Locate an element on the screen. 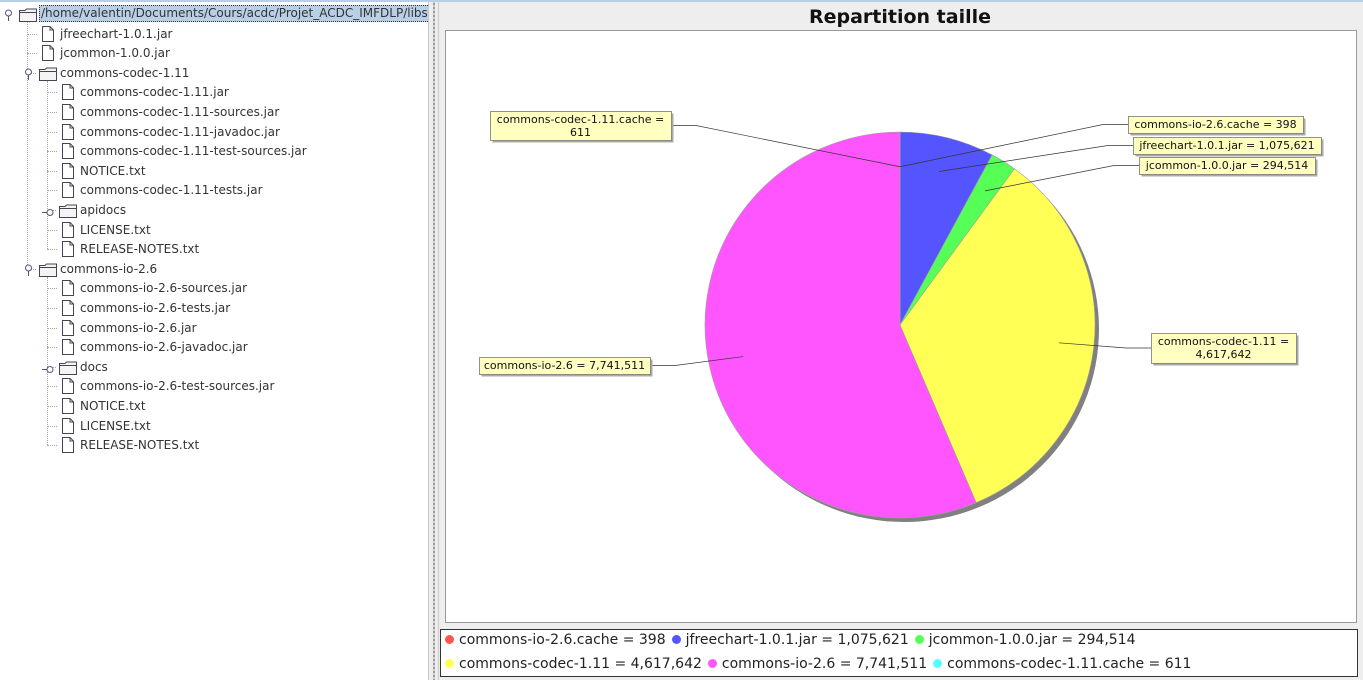 This screenshot has width=1363, height=680. tree-node-label: commons-io-2.6 is located at coordinates (109, 268).